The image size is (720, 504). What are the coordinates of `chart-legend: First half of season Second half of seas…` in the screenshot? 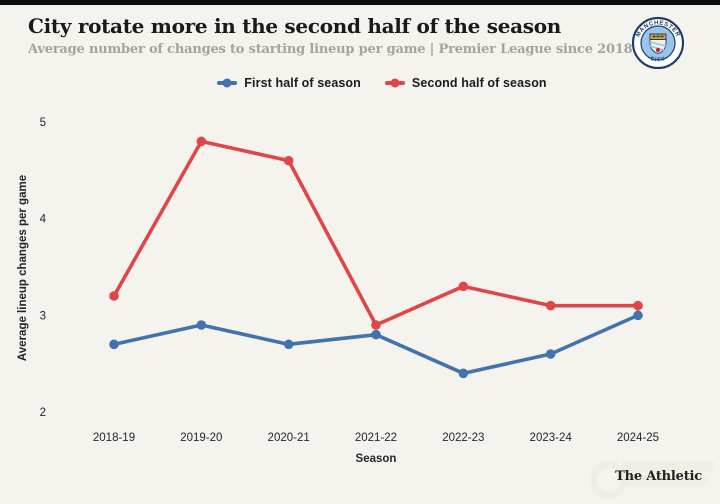 It's located at (360, 83).